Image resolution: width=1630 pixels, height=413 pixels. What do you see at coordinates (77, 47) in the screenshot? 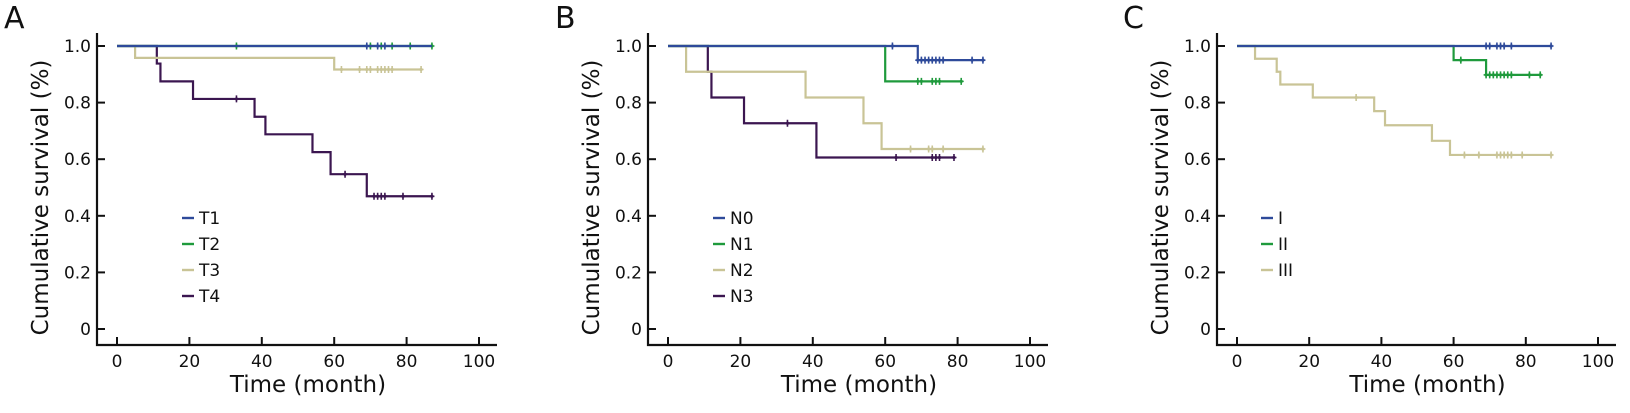
I see `y-tick-label: 1.0` at bounding box center [77, 47].